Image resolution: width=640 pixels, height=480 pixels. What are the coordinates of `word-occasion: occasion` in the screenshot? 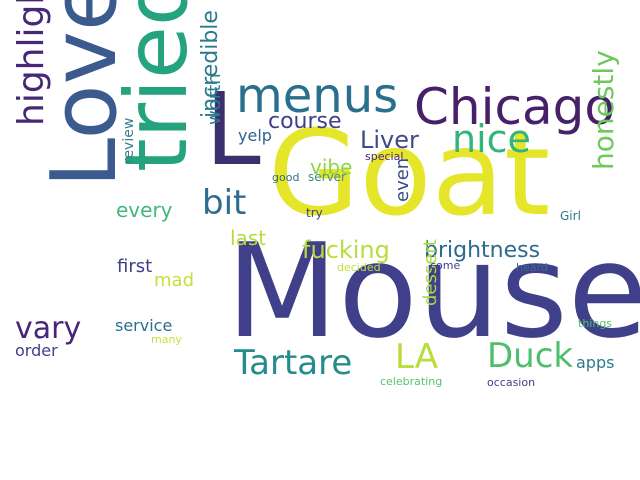 It's located at (511, 382).